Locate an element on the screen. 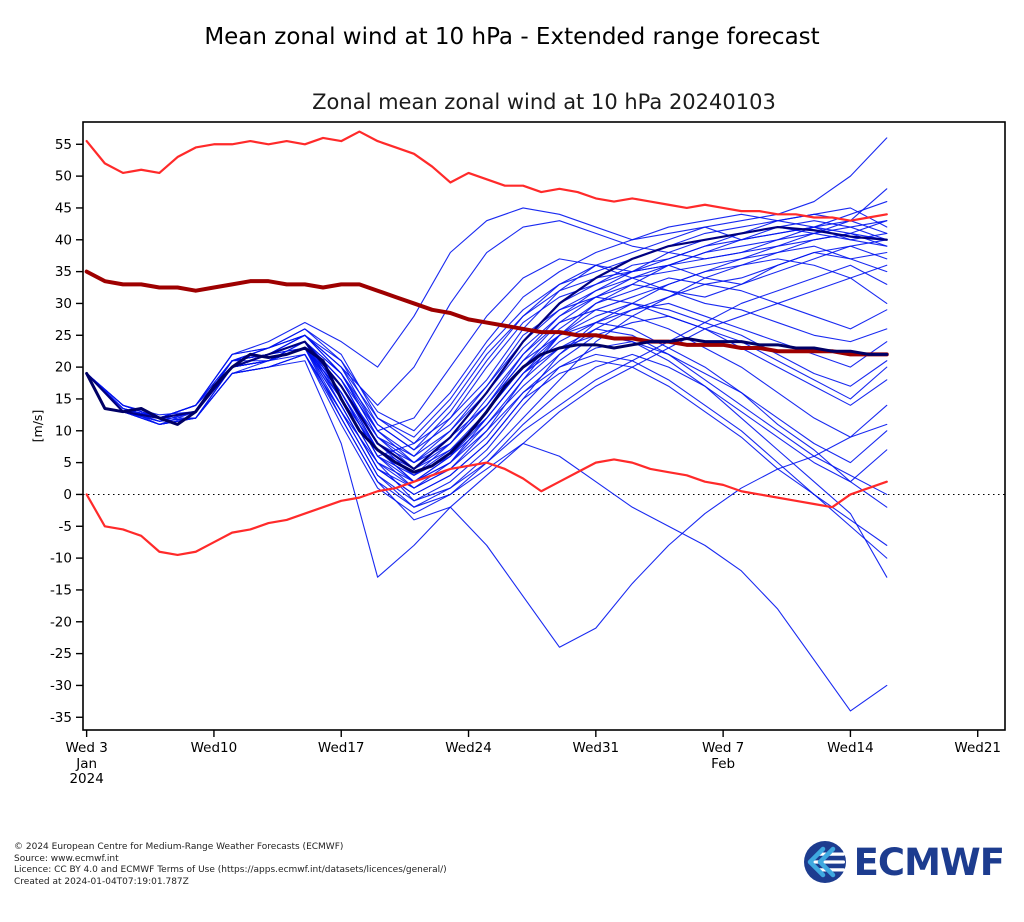  ecmwf-logo-icon is located at coordinates (824, 862).